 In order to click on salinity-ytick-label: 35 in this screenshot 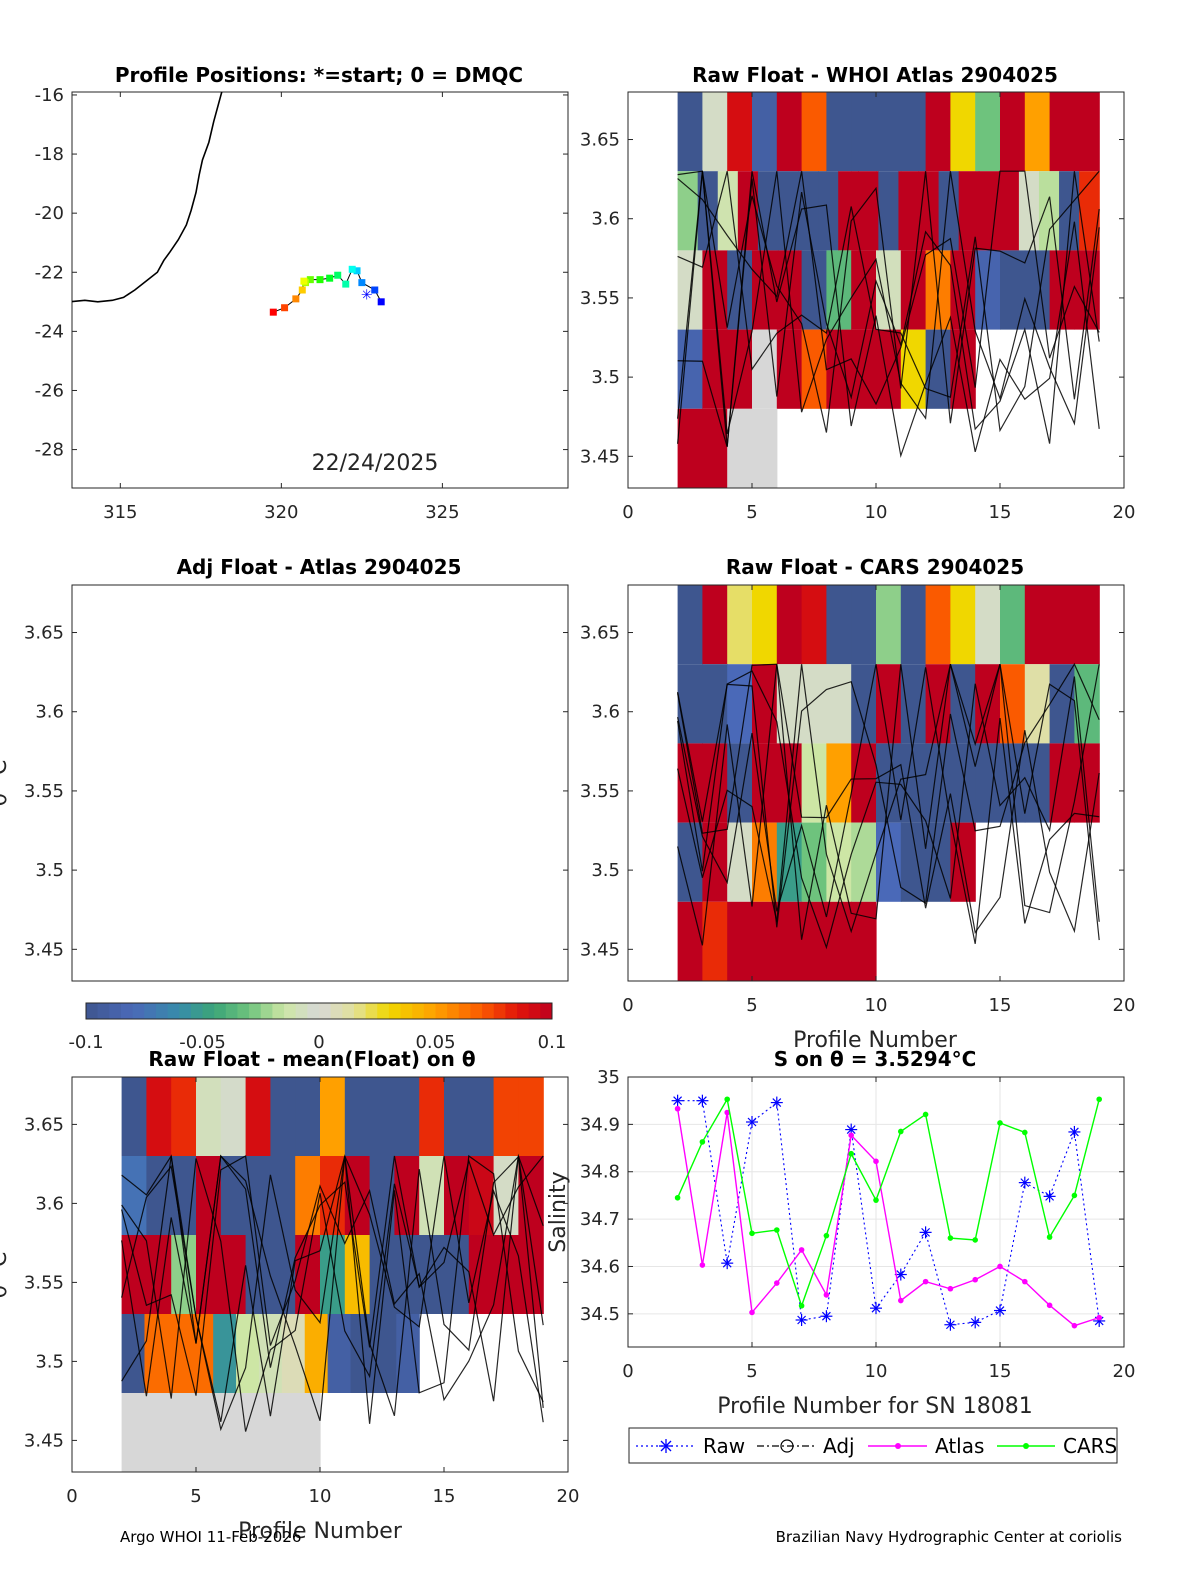, I will do `click(608, 1077)`.